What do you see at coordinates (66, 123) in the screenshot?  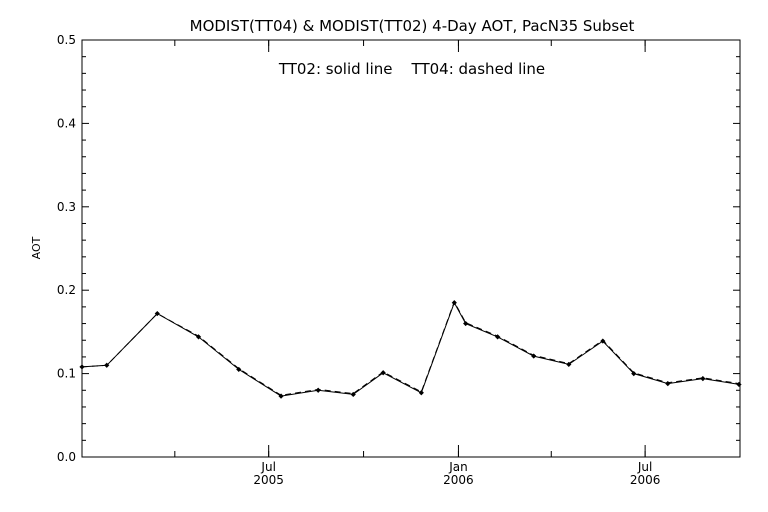 I see `y-tick-label: 0.4` at bounding box center [66, 123].